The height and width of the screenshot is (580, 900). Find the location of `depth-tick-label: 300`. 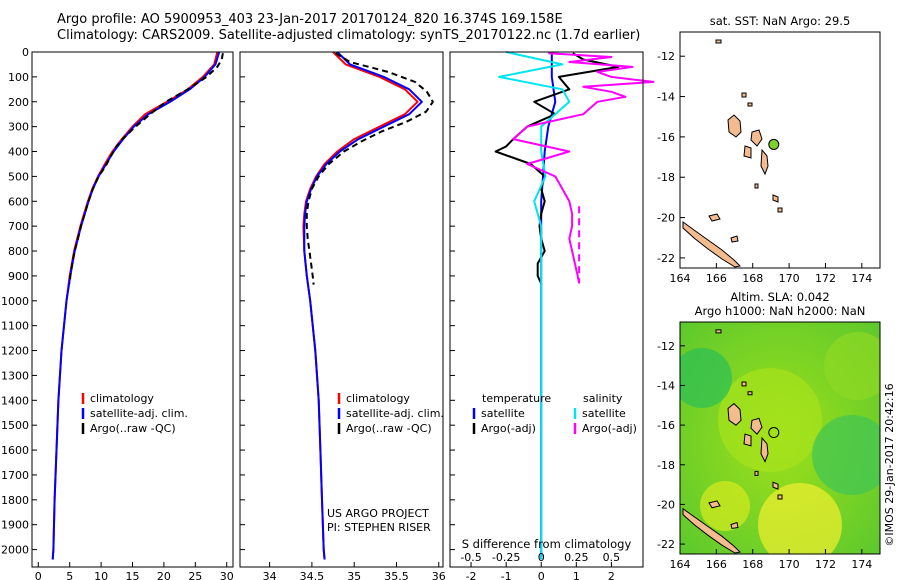

depth-tick-label: 300 is located at coordinates (18, 127).